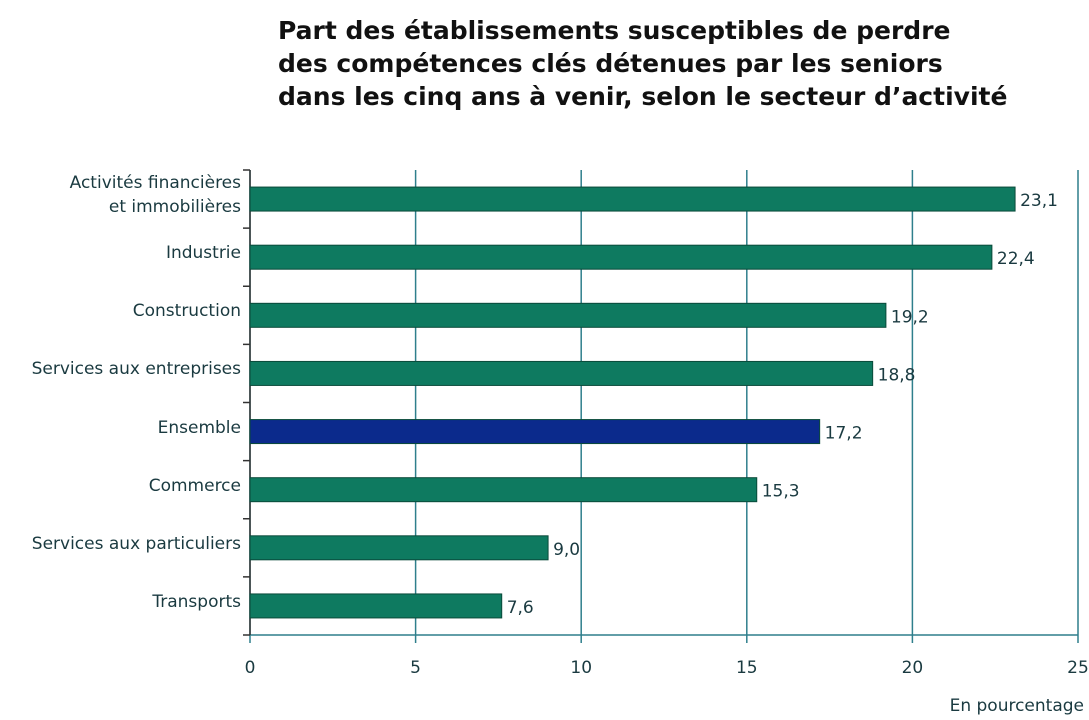 The width and height of the screenshot is (1089, 720). What do you see at coordinates (199, 427) in the screenshot?
I see `y-tick-label: Ensemble` at bounding box center [199, 427].